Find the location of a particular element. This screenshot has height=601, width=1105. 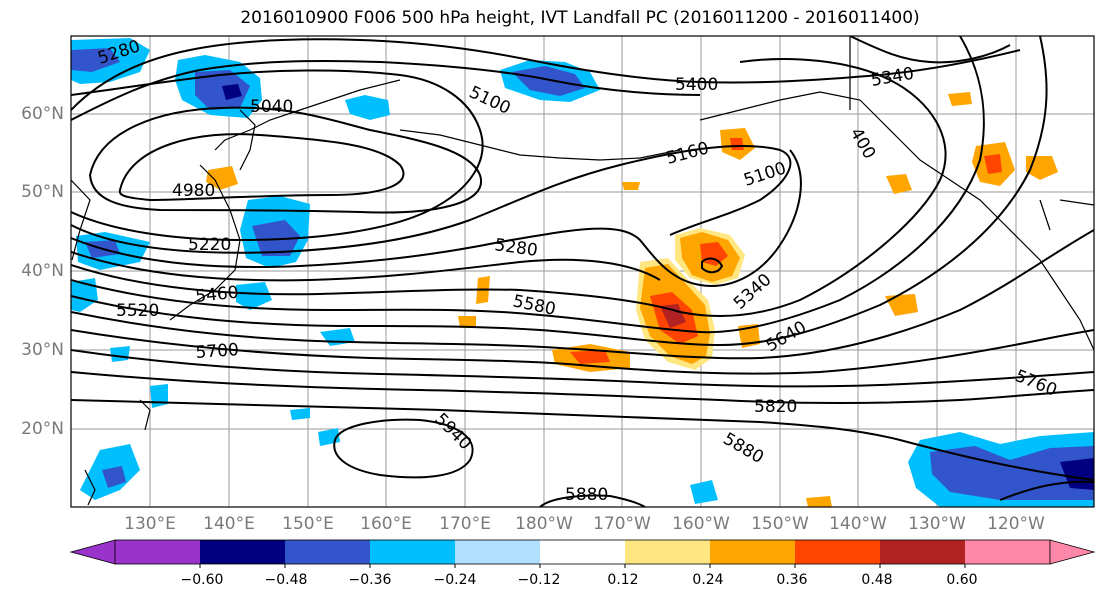

colorbar-tick-label: −0.12 is located at coordinates (539, 580).